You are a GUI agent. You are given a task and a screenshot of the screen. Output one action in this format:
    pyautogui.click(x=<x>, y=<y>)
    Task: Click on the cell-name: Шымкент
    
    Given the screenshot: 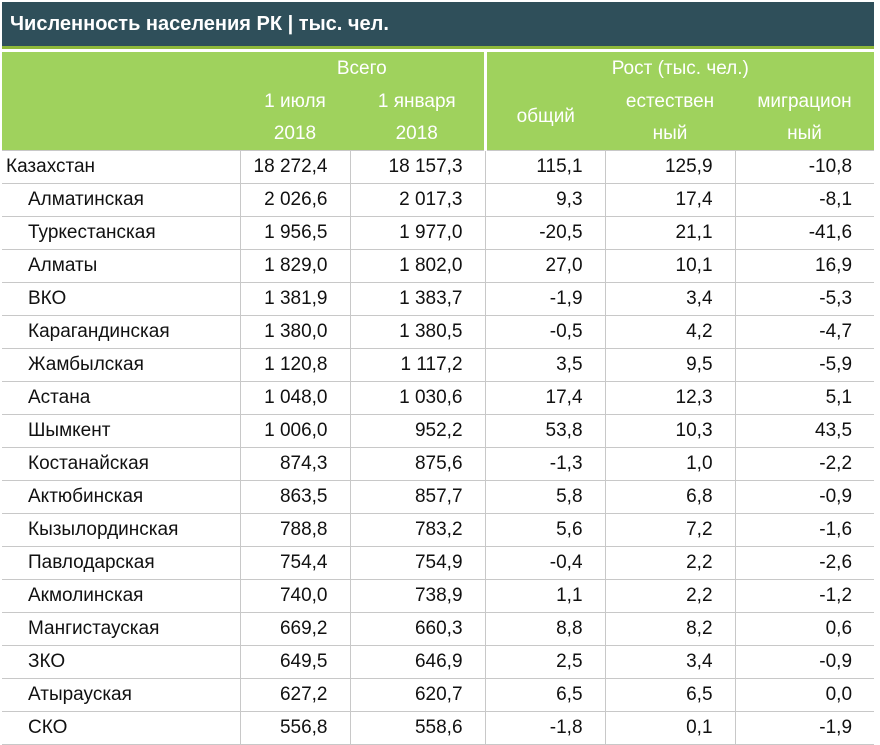 What is the action you would take?
    pyautogui.click(x=121, y=431)
    